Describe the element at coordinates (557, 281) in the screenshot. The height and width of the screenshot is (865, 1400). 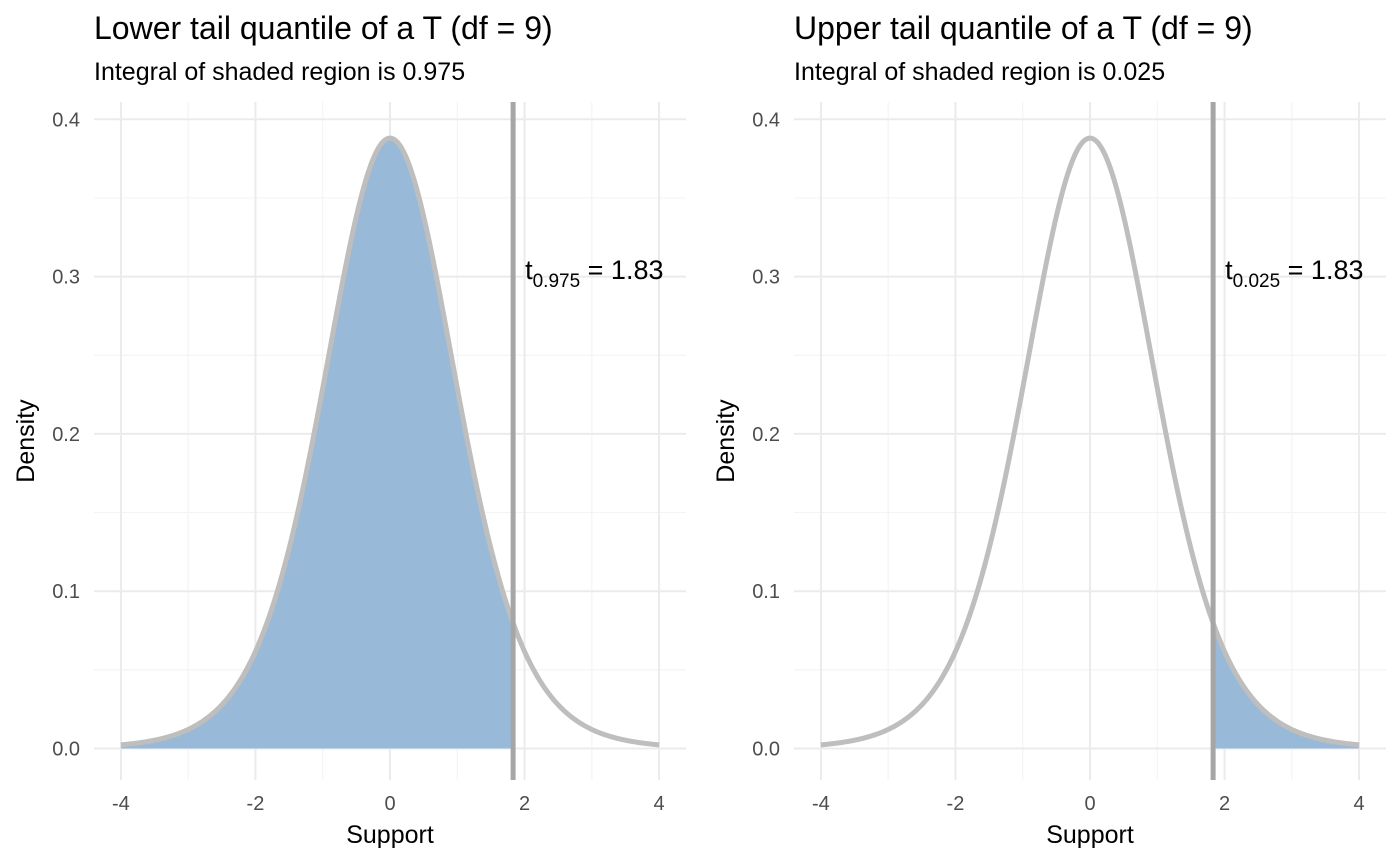
I see `annotation-subscript: 0.975` at that location.